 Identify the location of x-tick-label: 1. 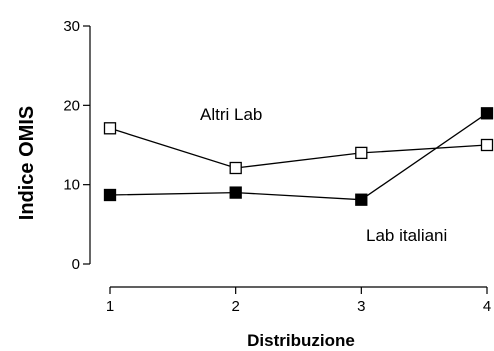
(110, 306).